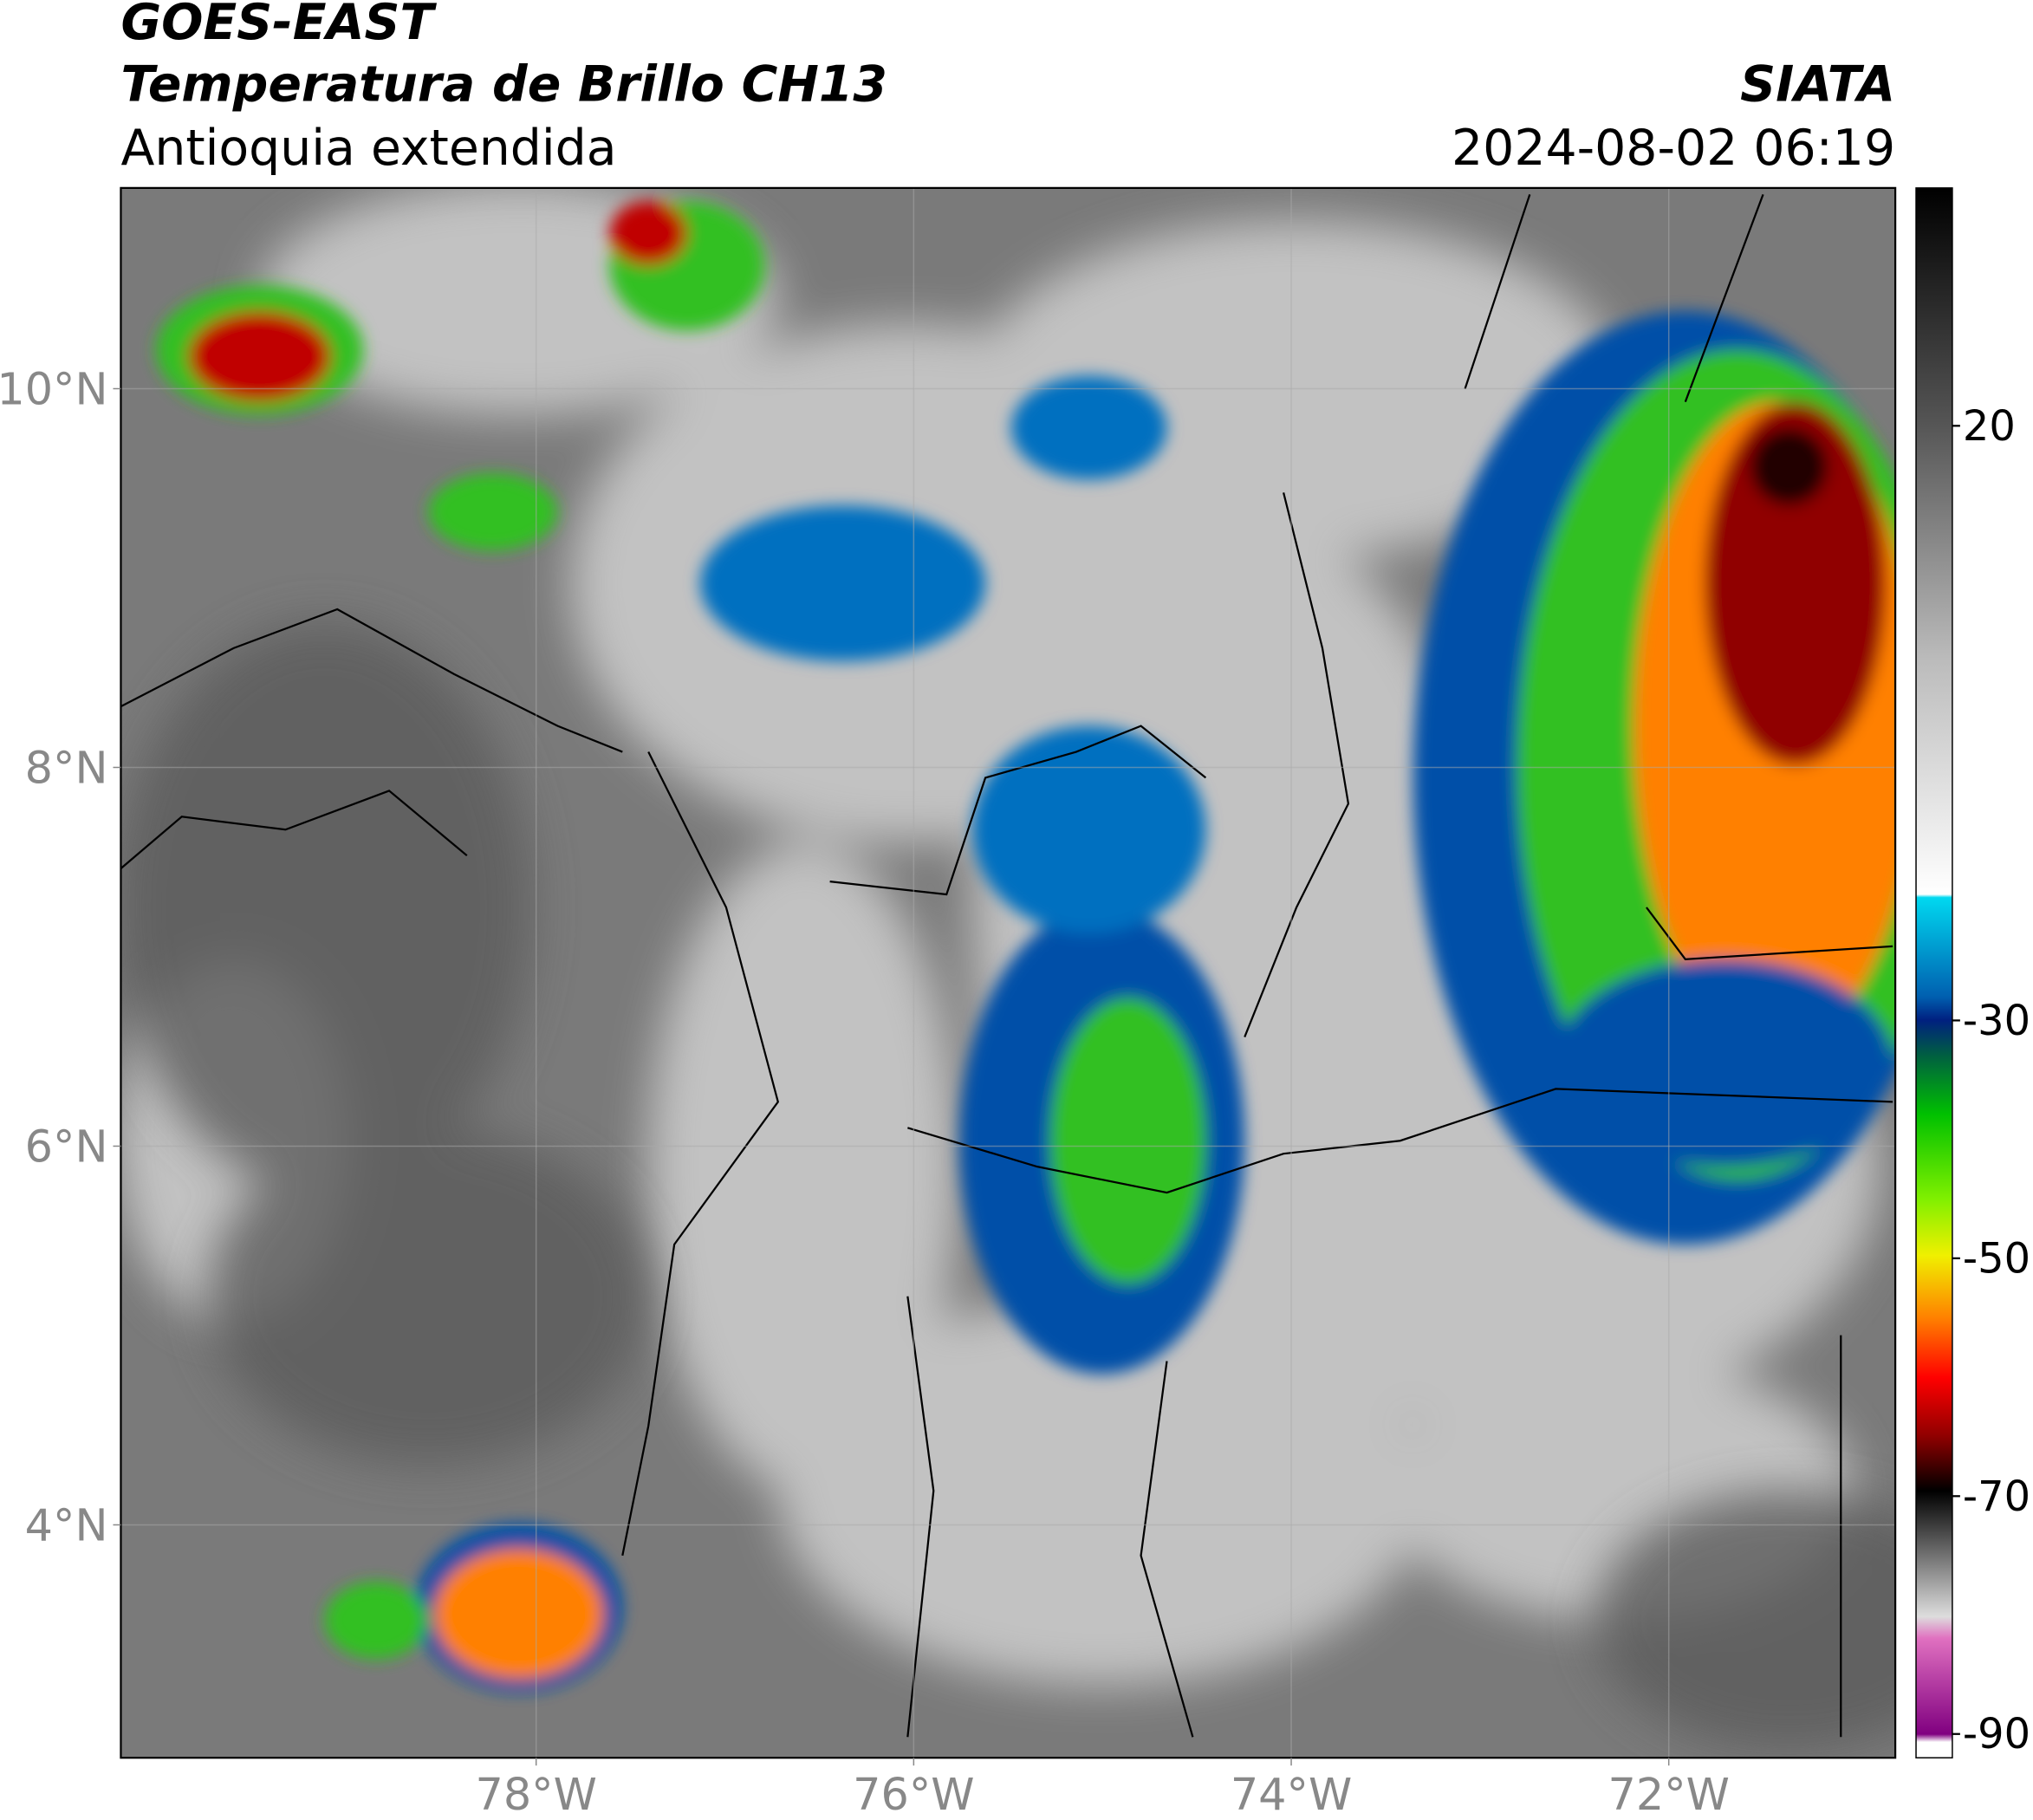 This screenshot has width=2033, height=1820. What do you see at coordinates (1997, 1259) in the screenshot?
I see `colorbar-tick-label: -50` at bounding box center [1997, 1259].